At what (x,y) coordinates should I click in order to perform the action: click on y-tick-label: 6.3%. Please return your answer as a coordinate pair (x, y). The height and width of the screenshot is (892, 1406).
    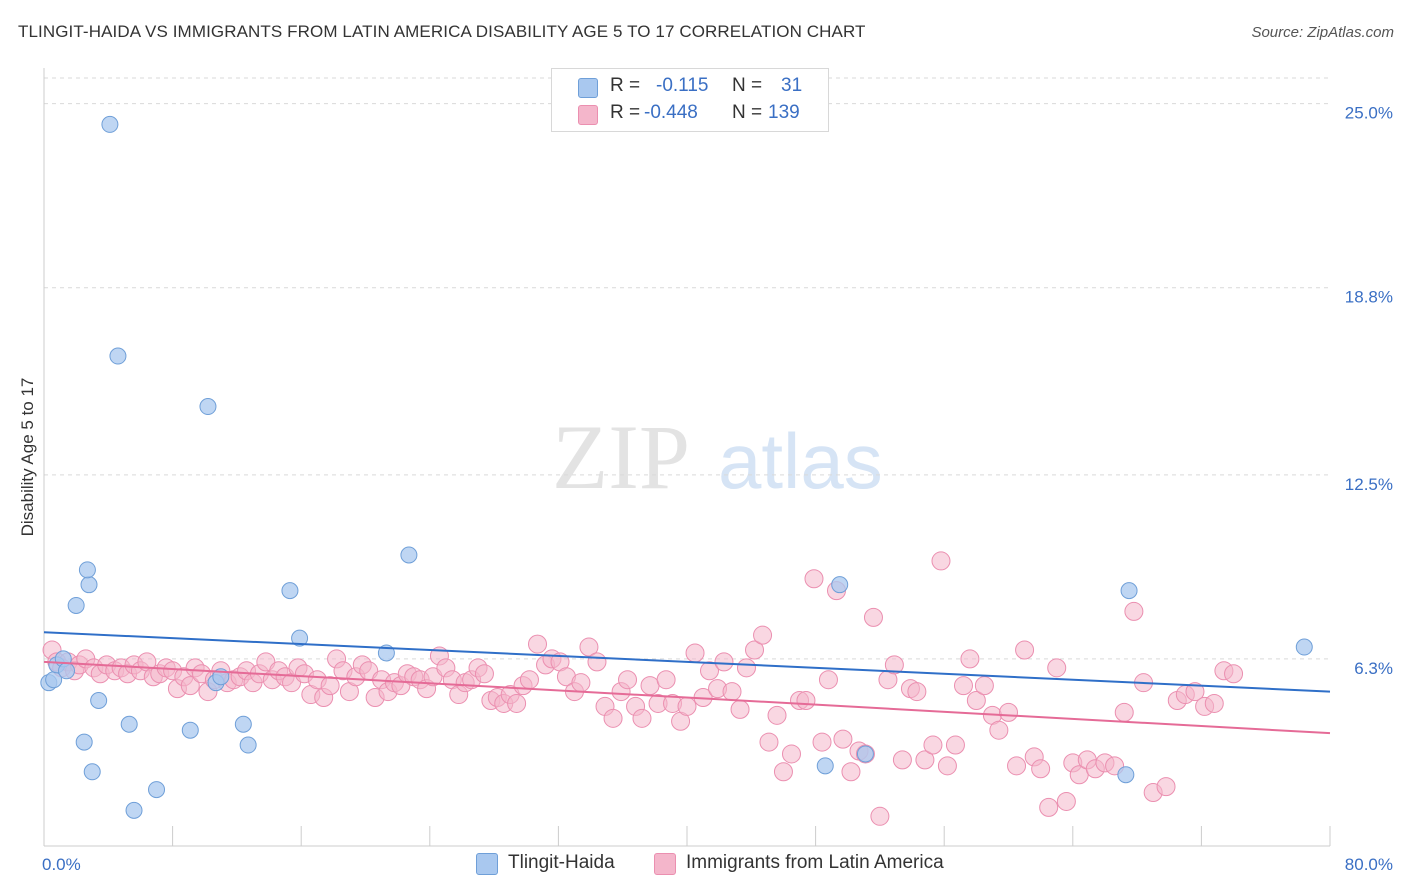
    Looking at the image, I should click on (1373, 668).